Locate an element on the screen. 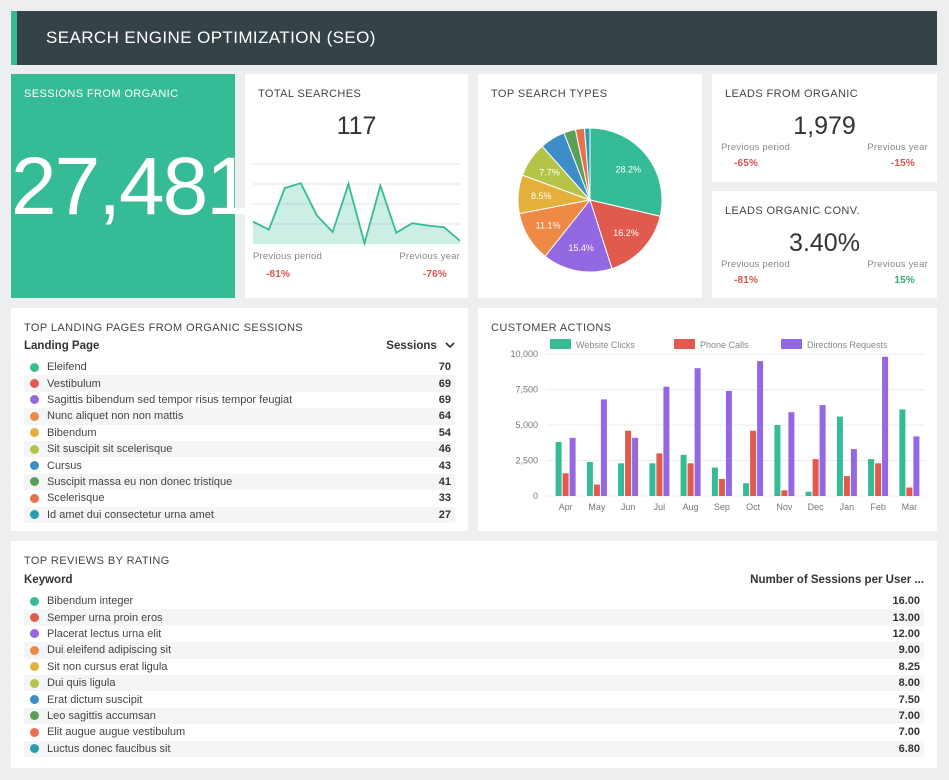  table-row: Dui quis ligula 8.00 is located at coordinates (474, 683).